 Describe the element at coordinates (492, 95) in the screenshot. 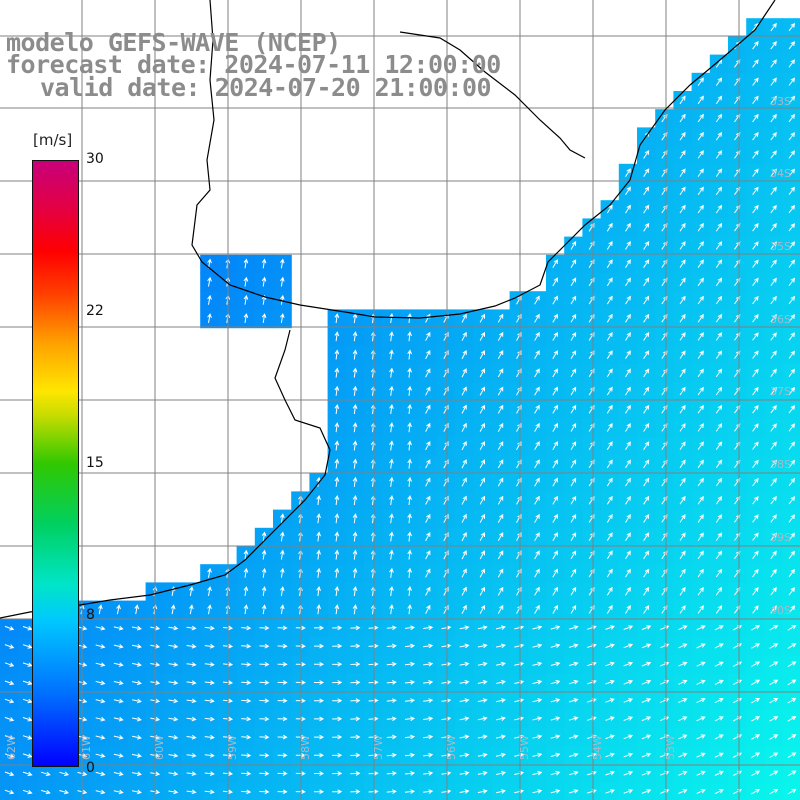

I see `coastline-river-plate` at that location.